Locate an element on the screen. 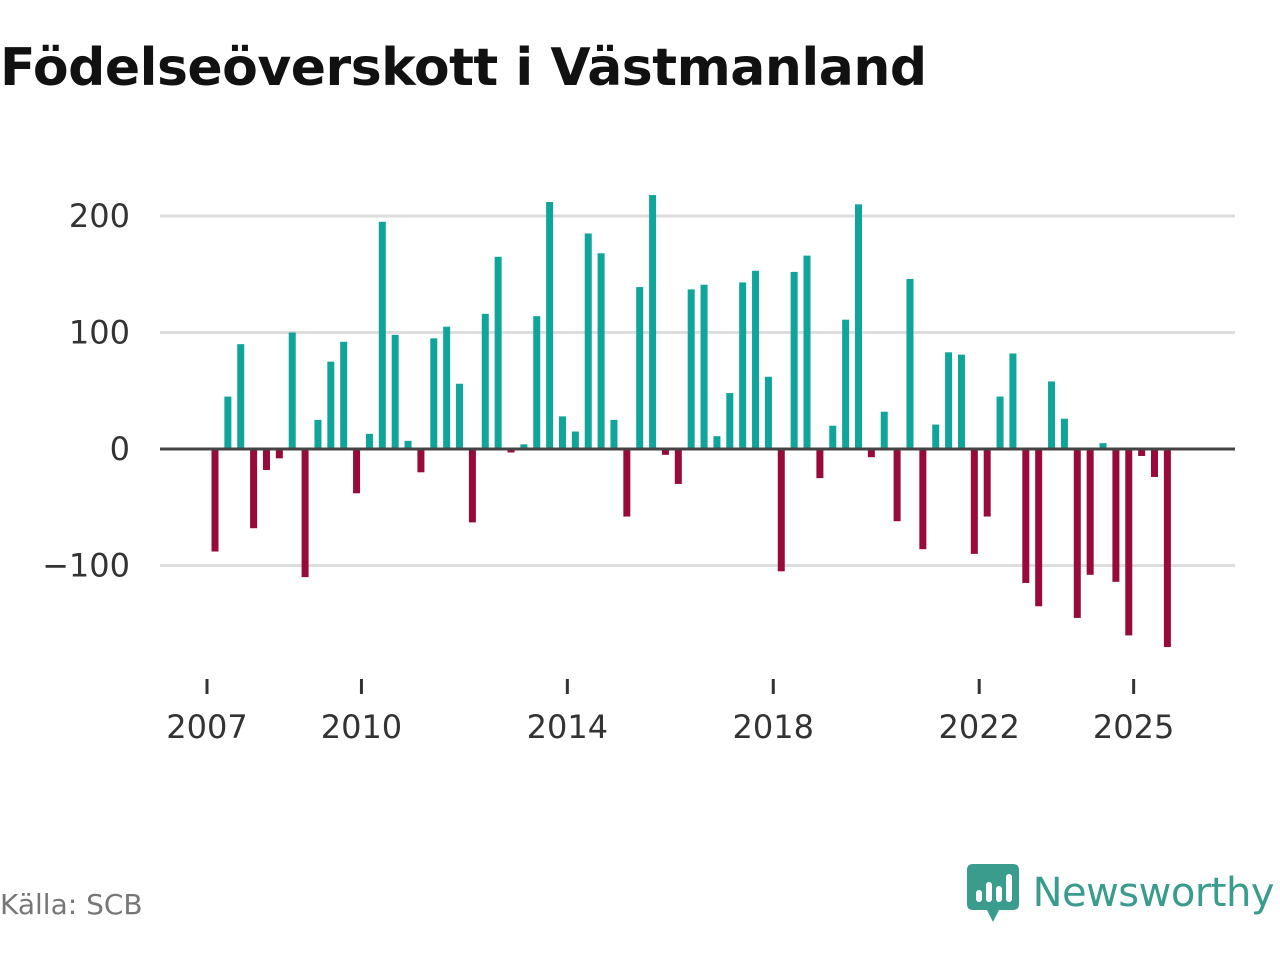  x-tick-label: 2010 is located at coordinates (361, 727).